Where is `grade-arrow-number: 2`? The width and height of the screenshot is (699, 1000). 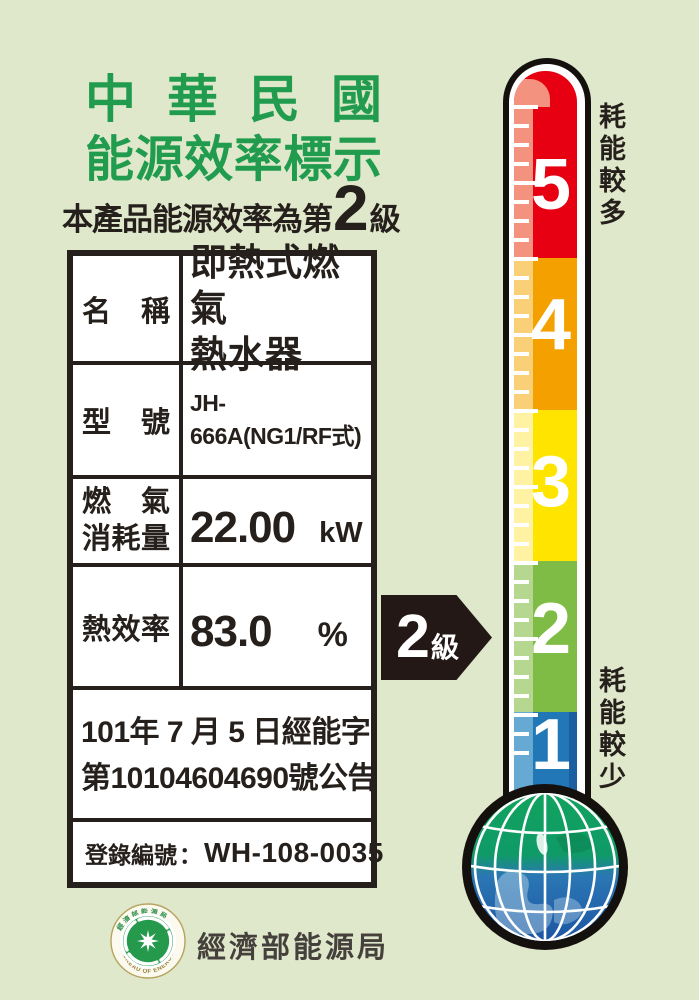
grade-arrow-number: 2 is located at coordinates (413, 636).